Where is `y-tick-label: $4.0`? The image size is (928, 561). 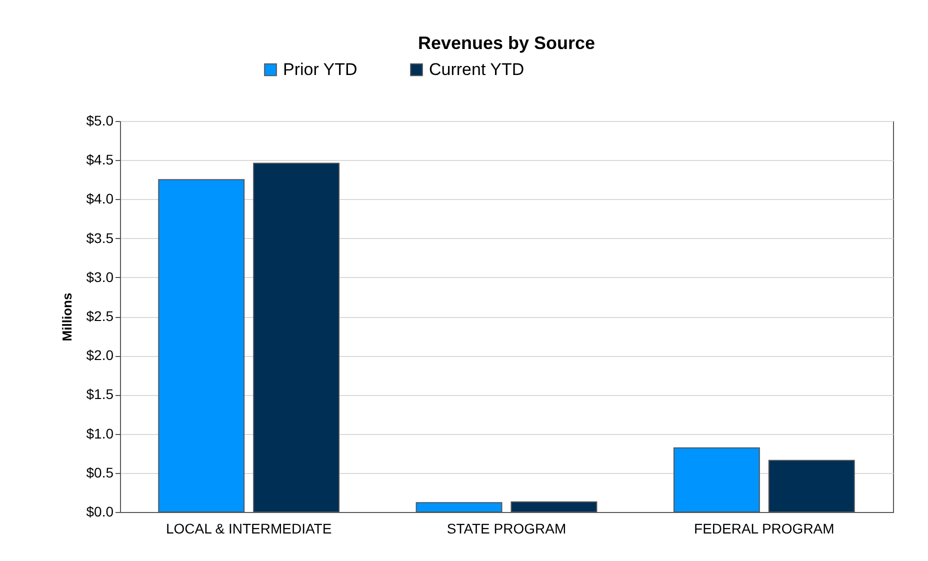 y-tick-label: $4.0 is located at coordinates (100, 198).